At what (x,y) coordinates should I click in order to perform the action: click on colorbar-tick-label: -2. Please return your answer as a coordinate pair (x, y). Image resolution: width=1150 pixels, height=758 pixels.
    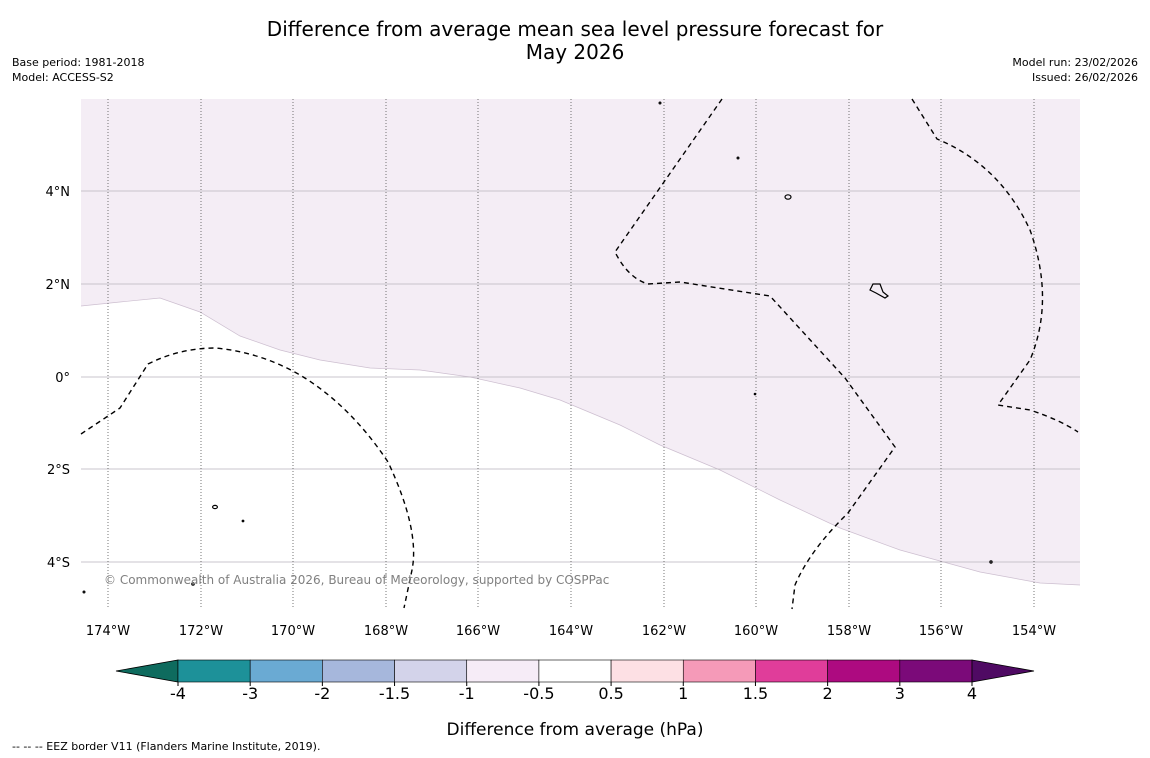
    Looking at the image, I should click on (322, 693).